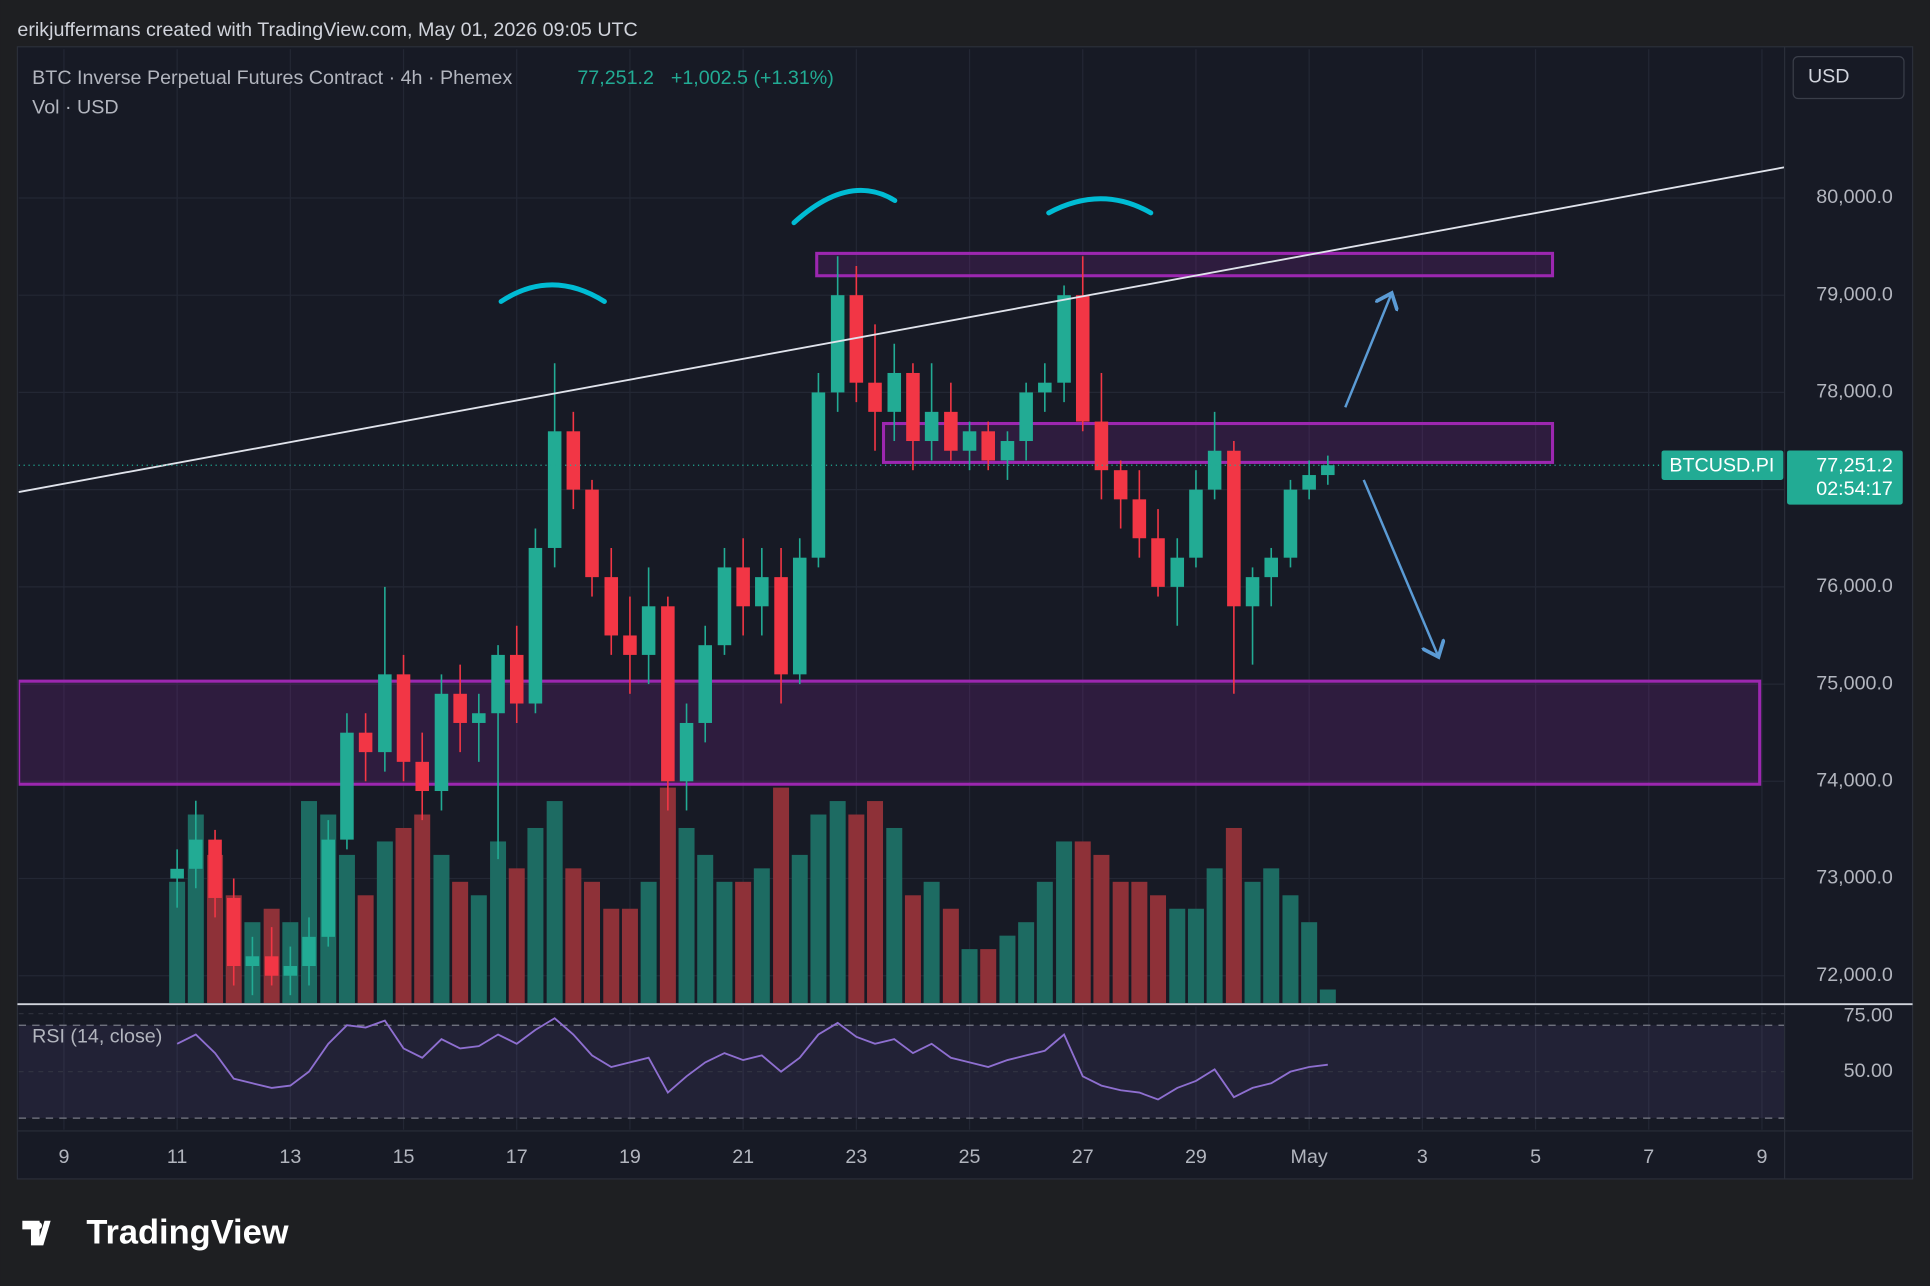  Describe the element at coordinates (1083, 1157) in the screenshot. I see `x-tick-label: 27` at that location.